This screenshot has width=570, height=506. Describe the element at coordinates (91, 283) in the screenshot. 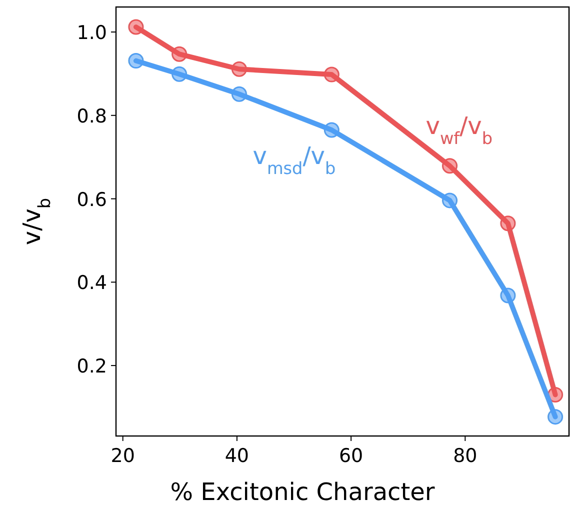

I see `y-tick-label: 0.4` at that location.